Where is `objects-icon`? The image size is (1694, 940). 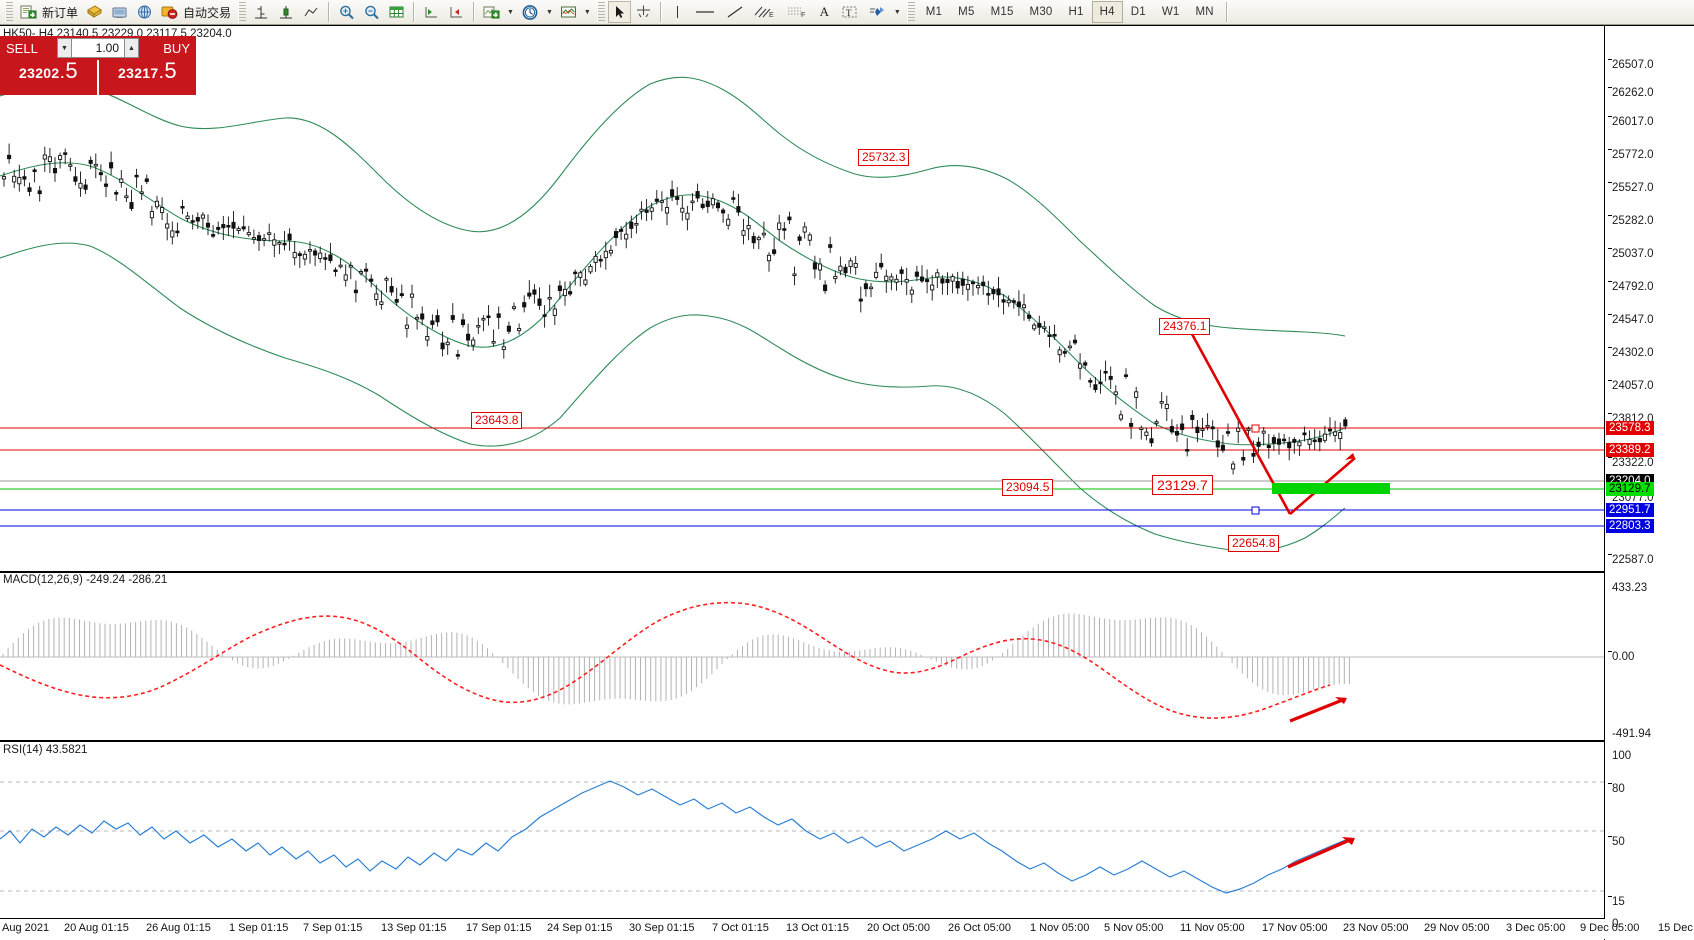
objects-icon is located at coordinates (877, 12).